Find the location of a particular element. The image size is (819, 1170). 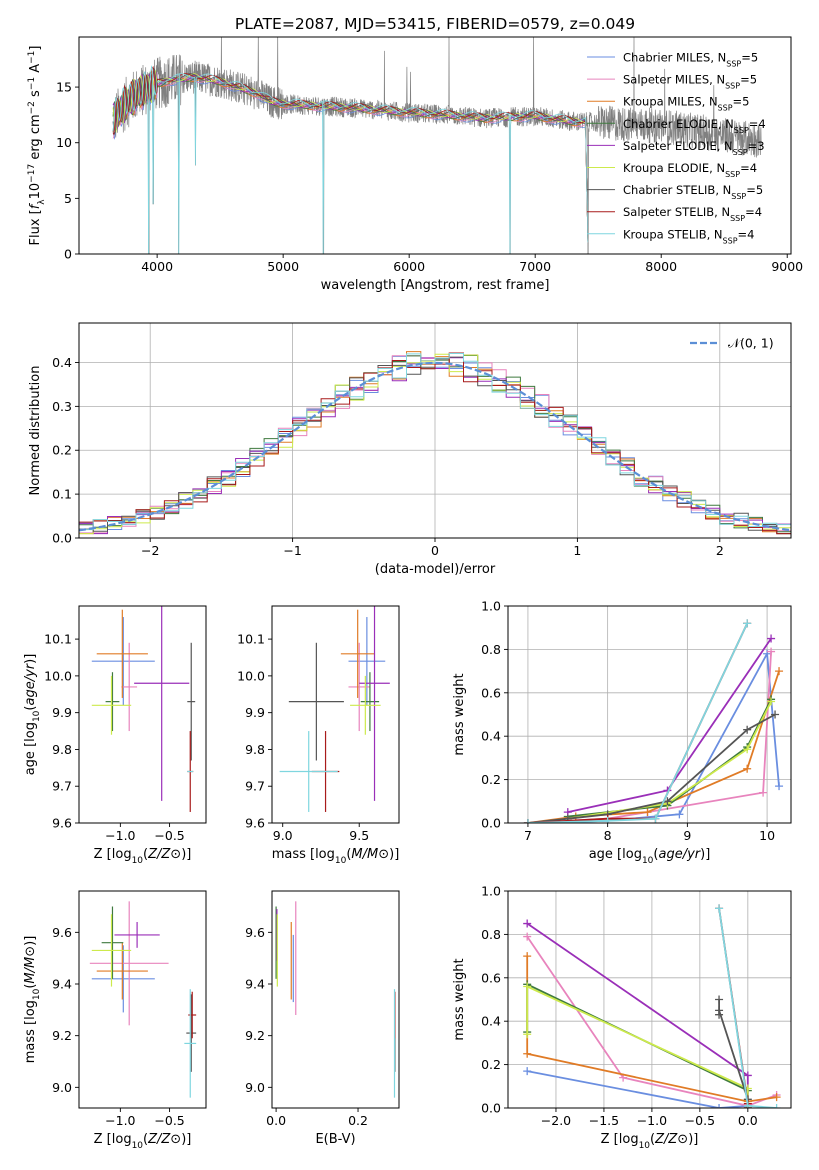

label-part: SSP is located at coordinates (740, 151).